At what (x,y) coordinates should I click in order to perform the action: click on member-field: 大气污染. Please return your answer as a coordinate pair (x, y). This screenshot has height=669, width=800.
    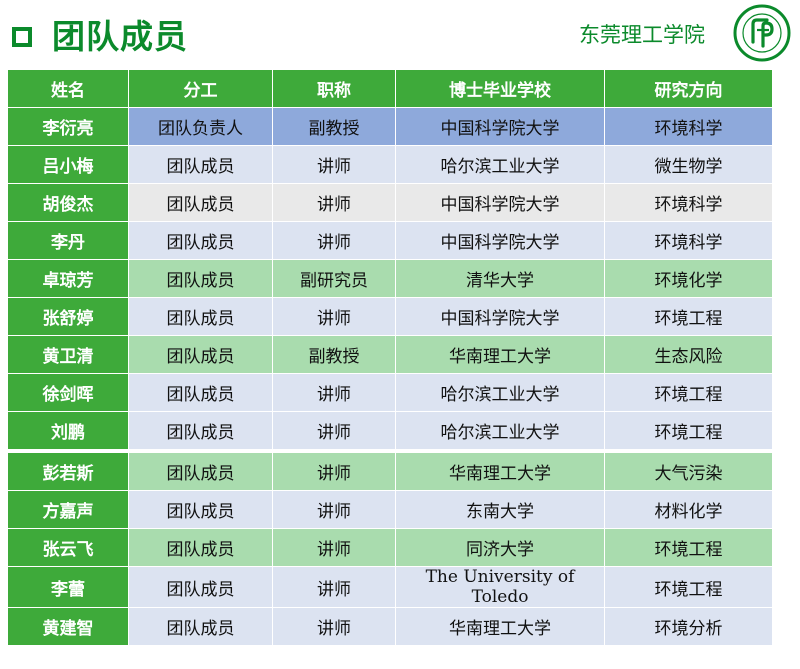
    Looking at the image, I should click on (688, 470).